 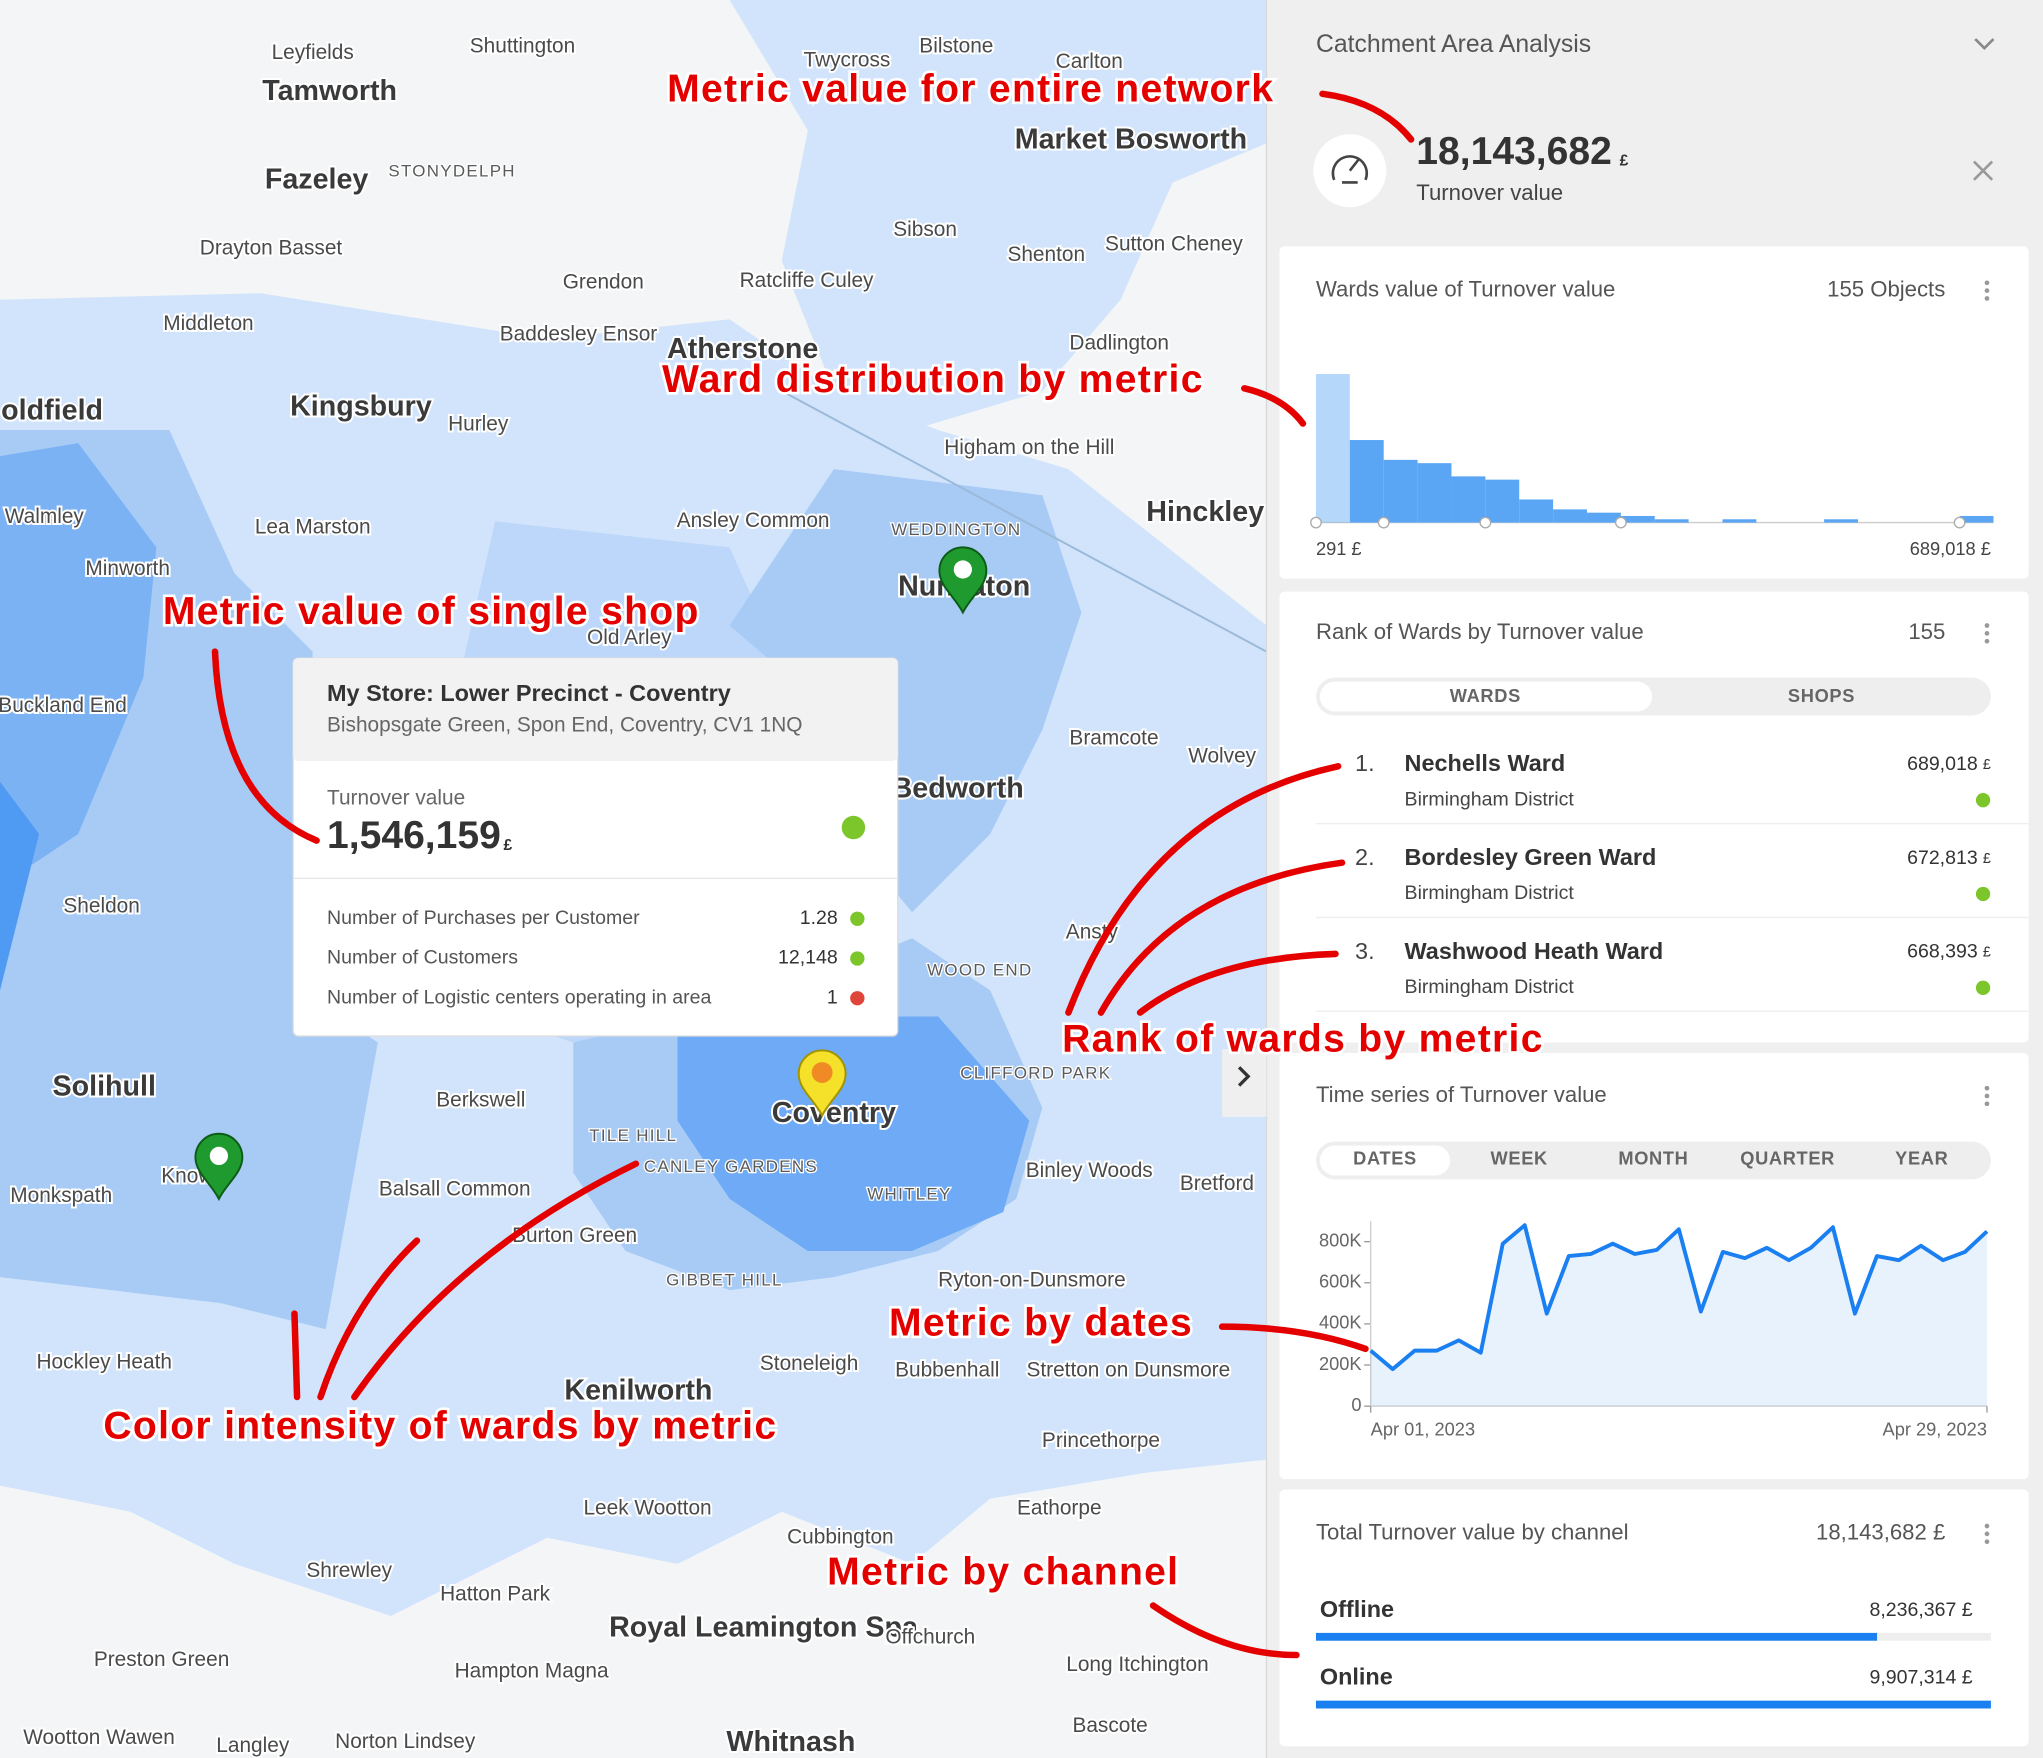 I want to click on place-label: Binley Woods, so click(x=1089, y=1170).